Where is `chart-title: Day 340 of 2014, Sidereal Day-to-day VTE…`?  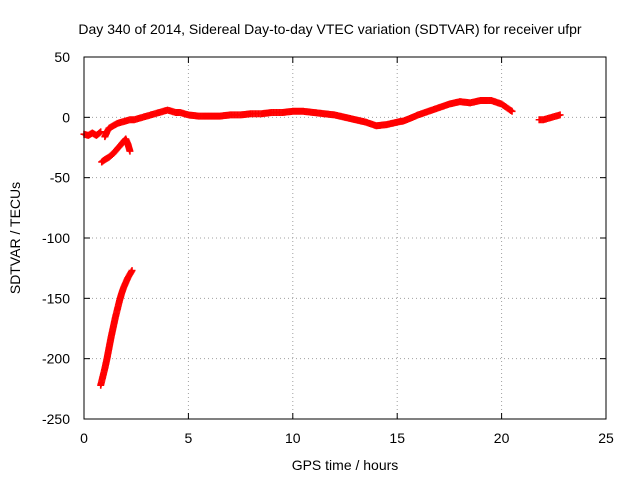
chart-title: Day 340 of 2014, Sidereal Day-to-day VTE… is located at coordinates (330, 29).